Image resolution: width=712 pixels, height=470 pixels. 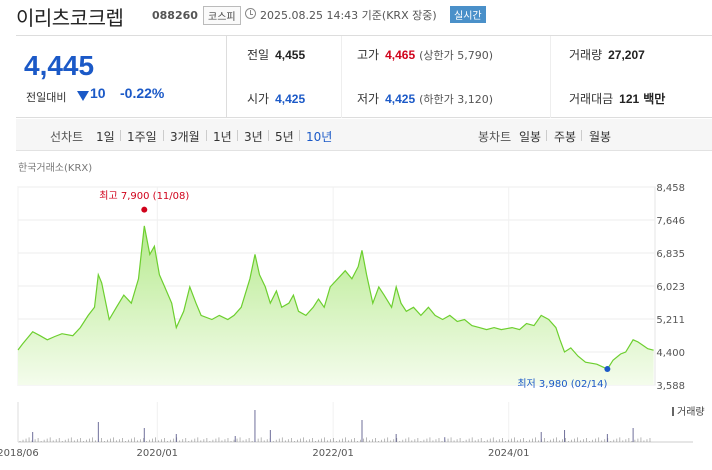 What do you see at coordinates (617, 98) in the screenshot?
I see `stat-amount: 거래대금 121 백만` at bounding box center [617, 98].